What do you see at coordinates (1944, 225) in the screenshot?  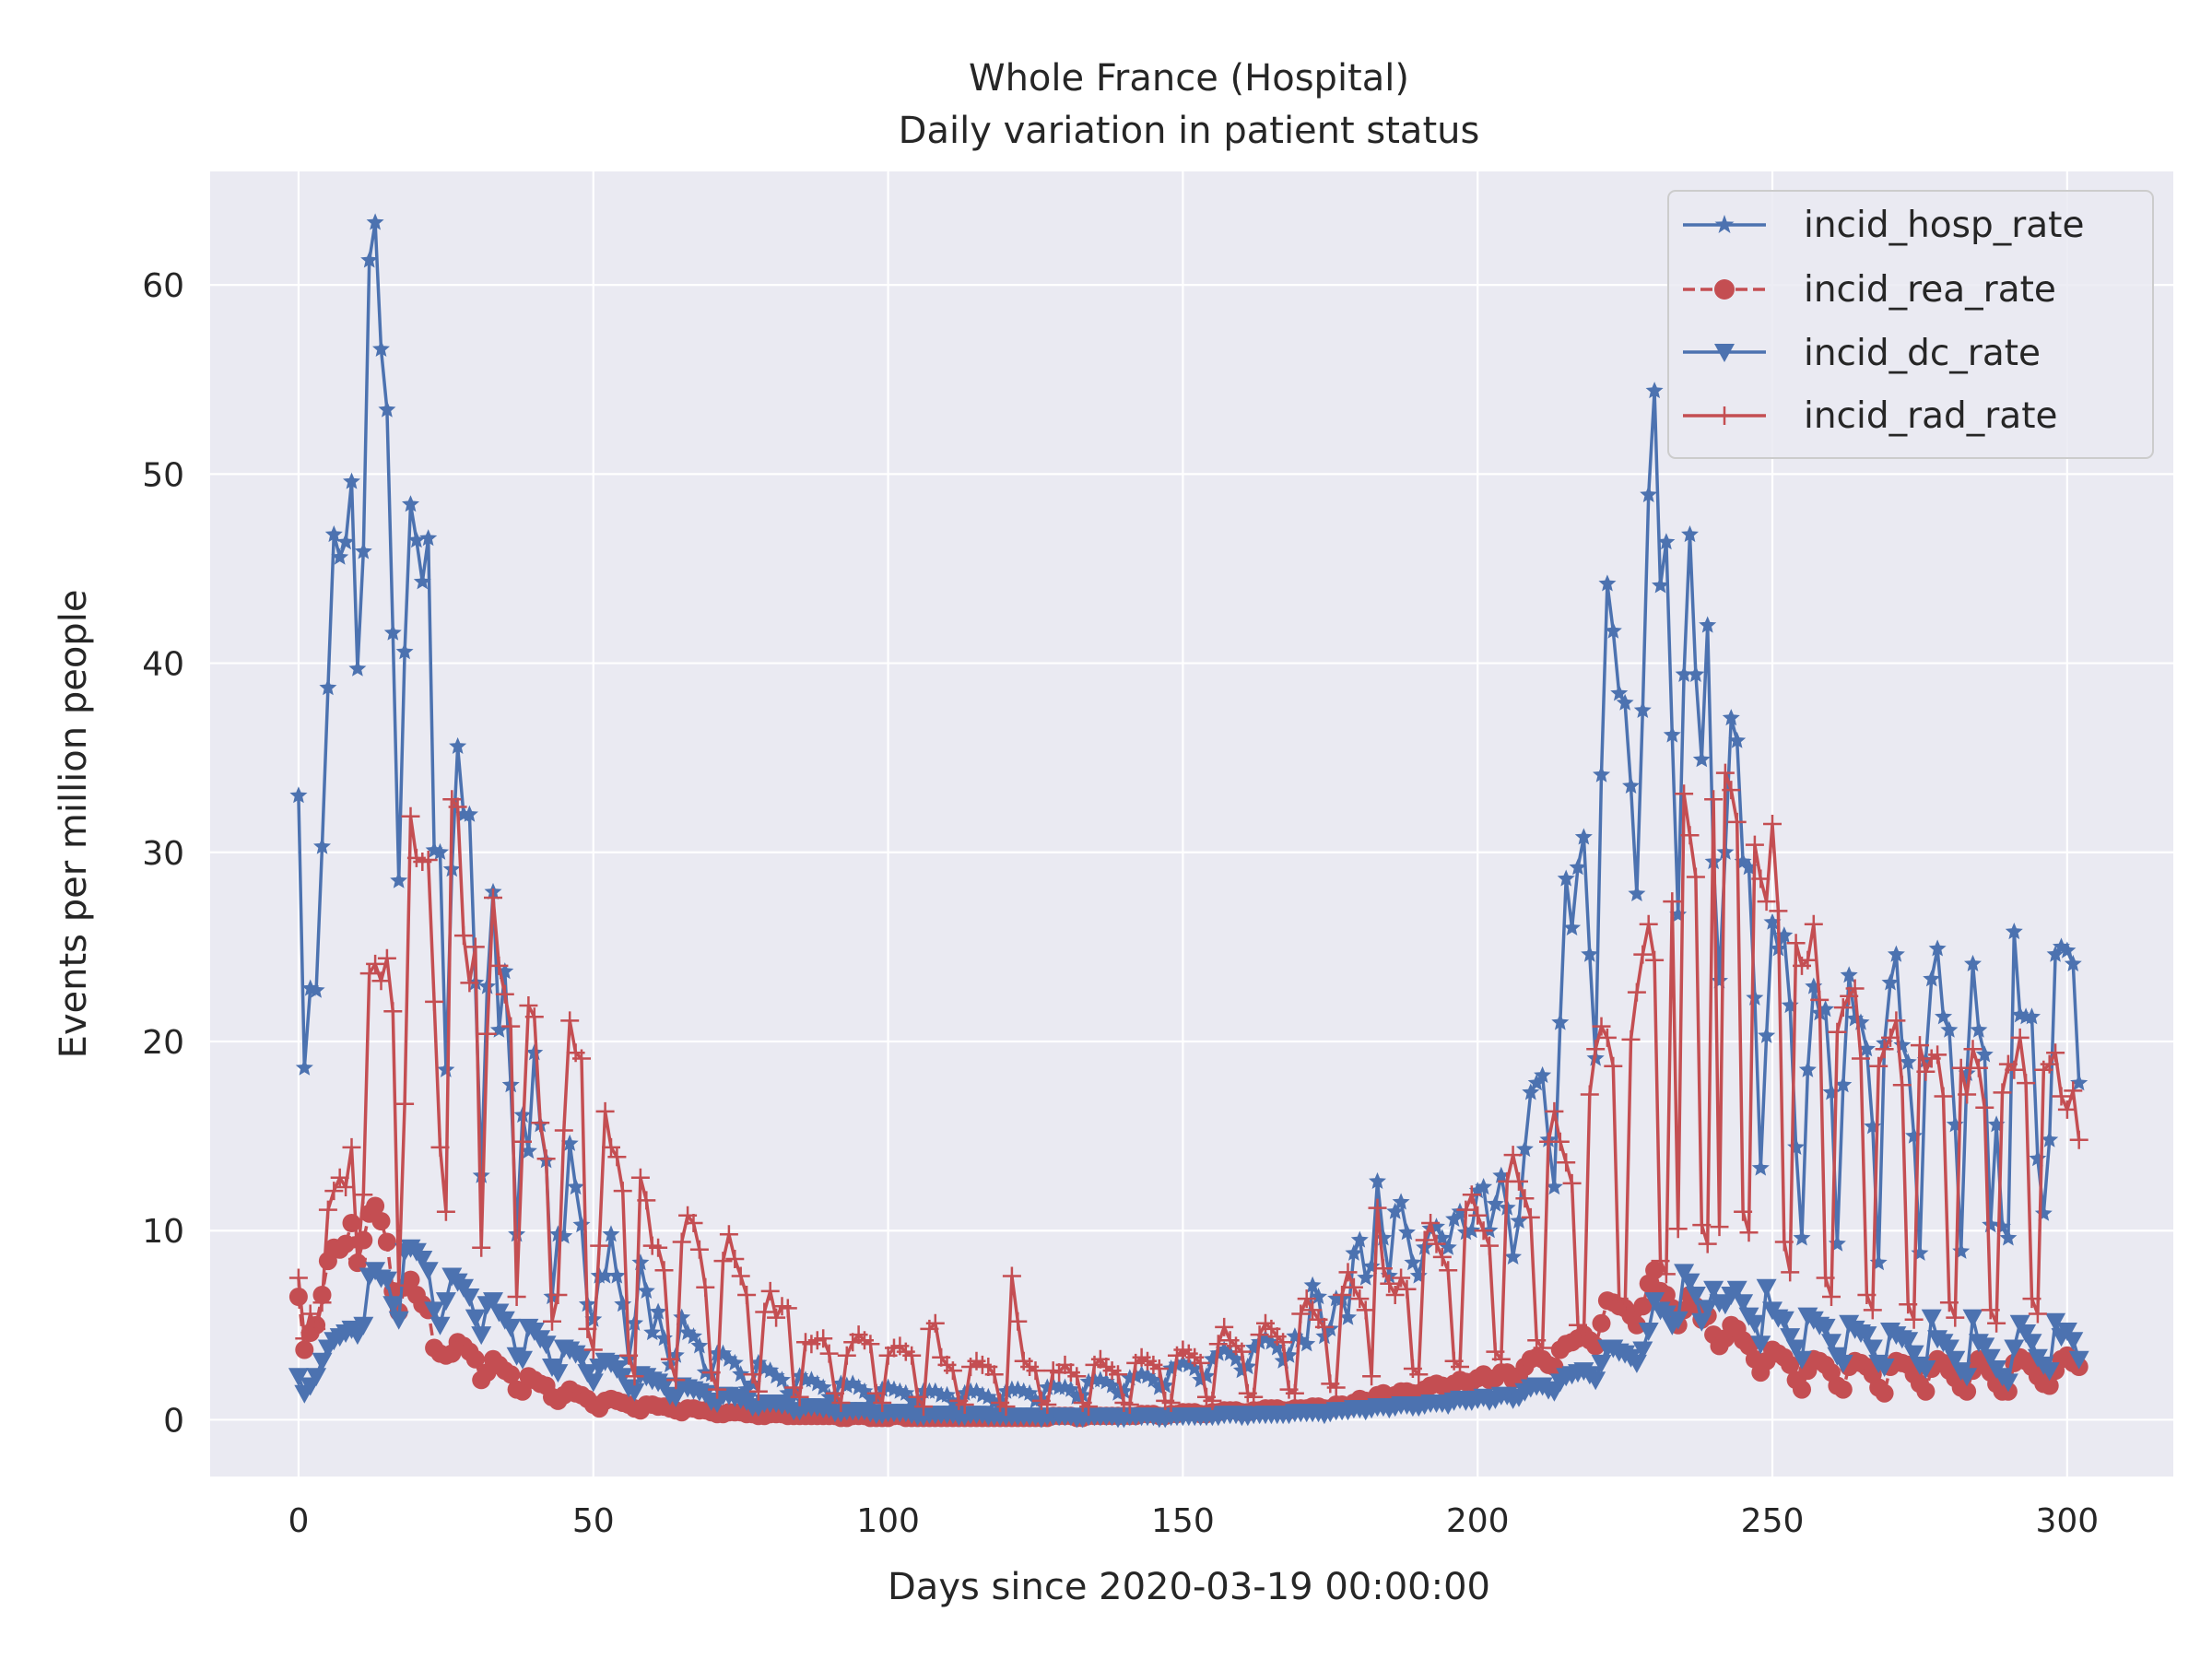 I see `legend-label: incid_hosp_rate` at bounding box center [1944, 225].